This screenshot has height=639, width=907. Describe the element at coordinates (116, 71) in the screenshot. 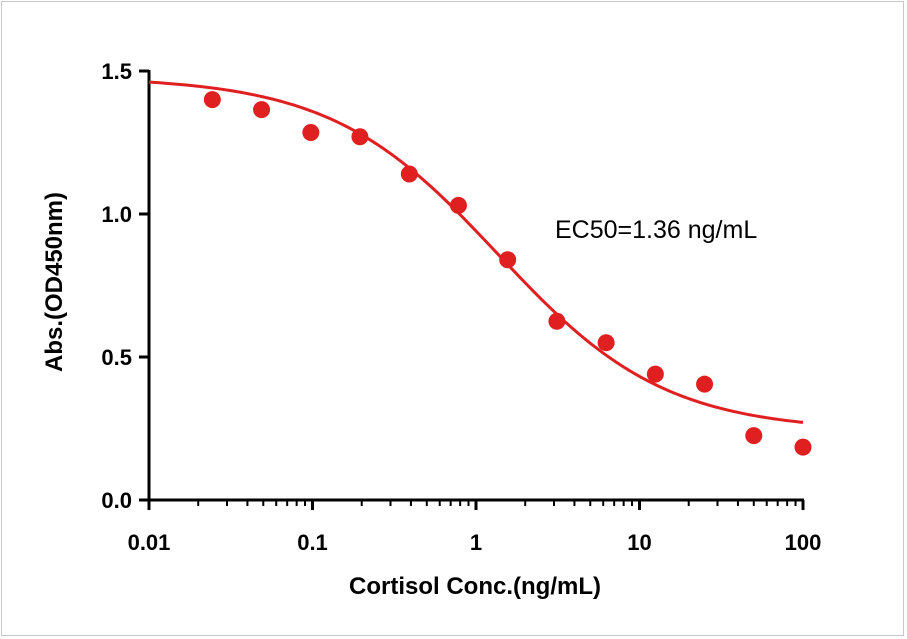

I see `y-tick-label: 1.5` at that location.